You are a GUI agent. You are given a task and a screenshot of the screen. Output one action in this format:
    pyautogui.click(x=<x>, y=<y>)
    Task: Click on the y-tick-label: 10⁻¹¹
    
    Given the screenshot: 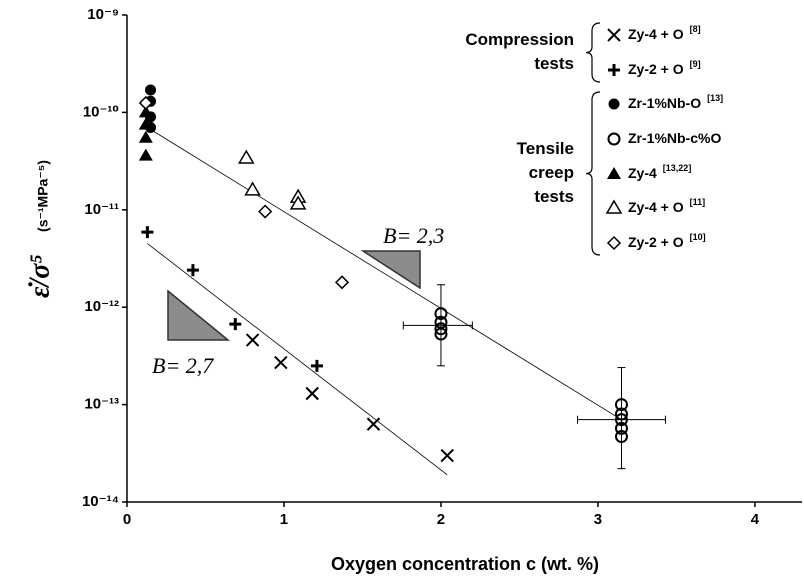 What is the action you would take?
    pyautogui.click(x=101, y=209)
    